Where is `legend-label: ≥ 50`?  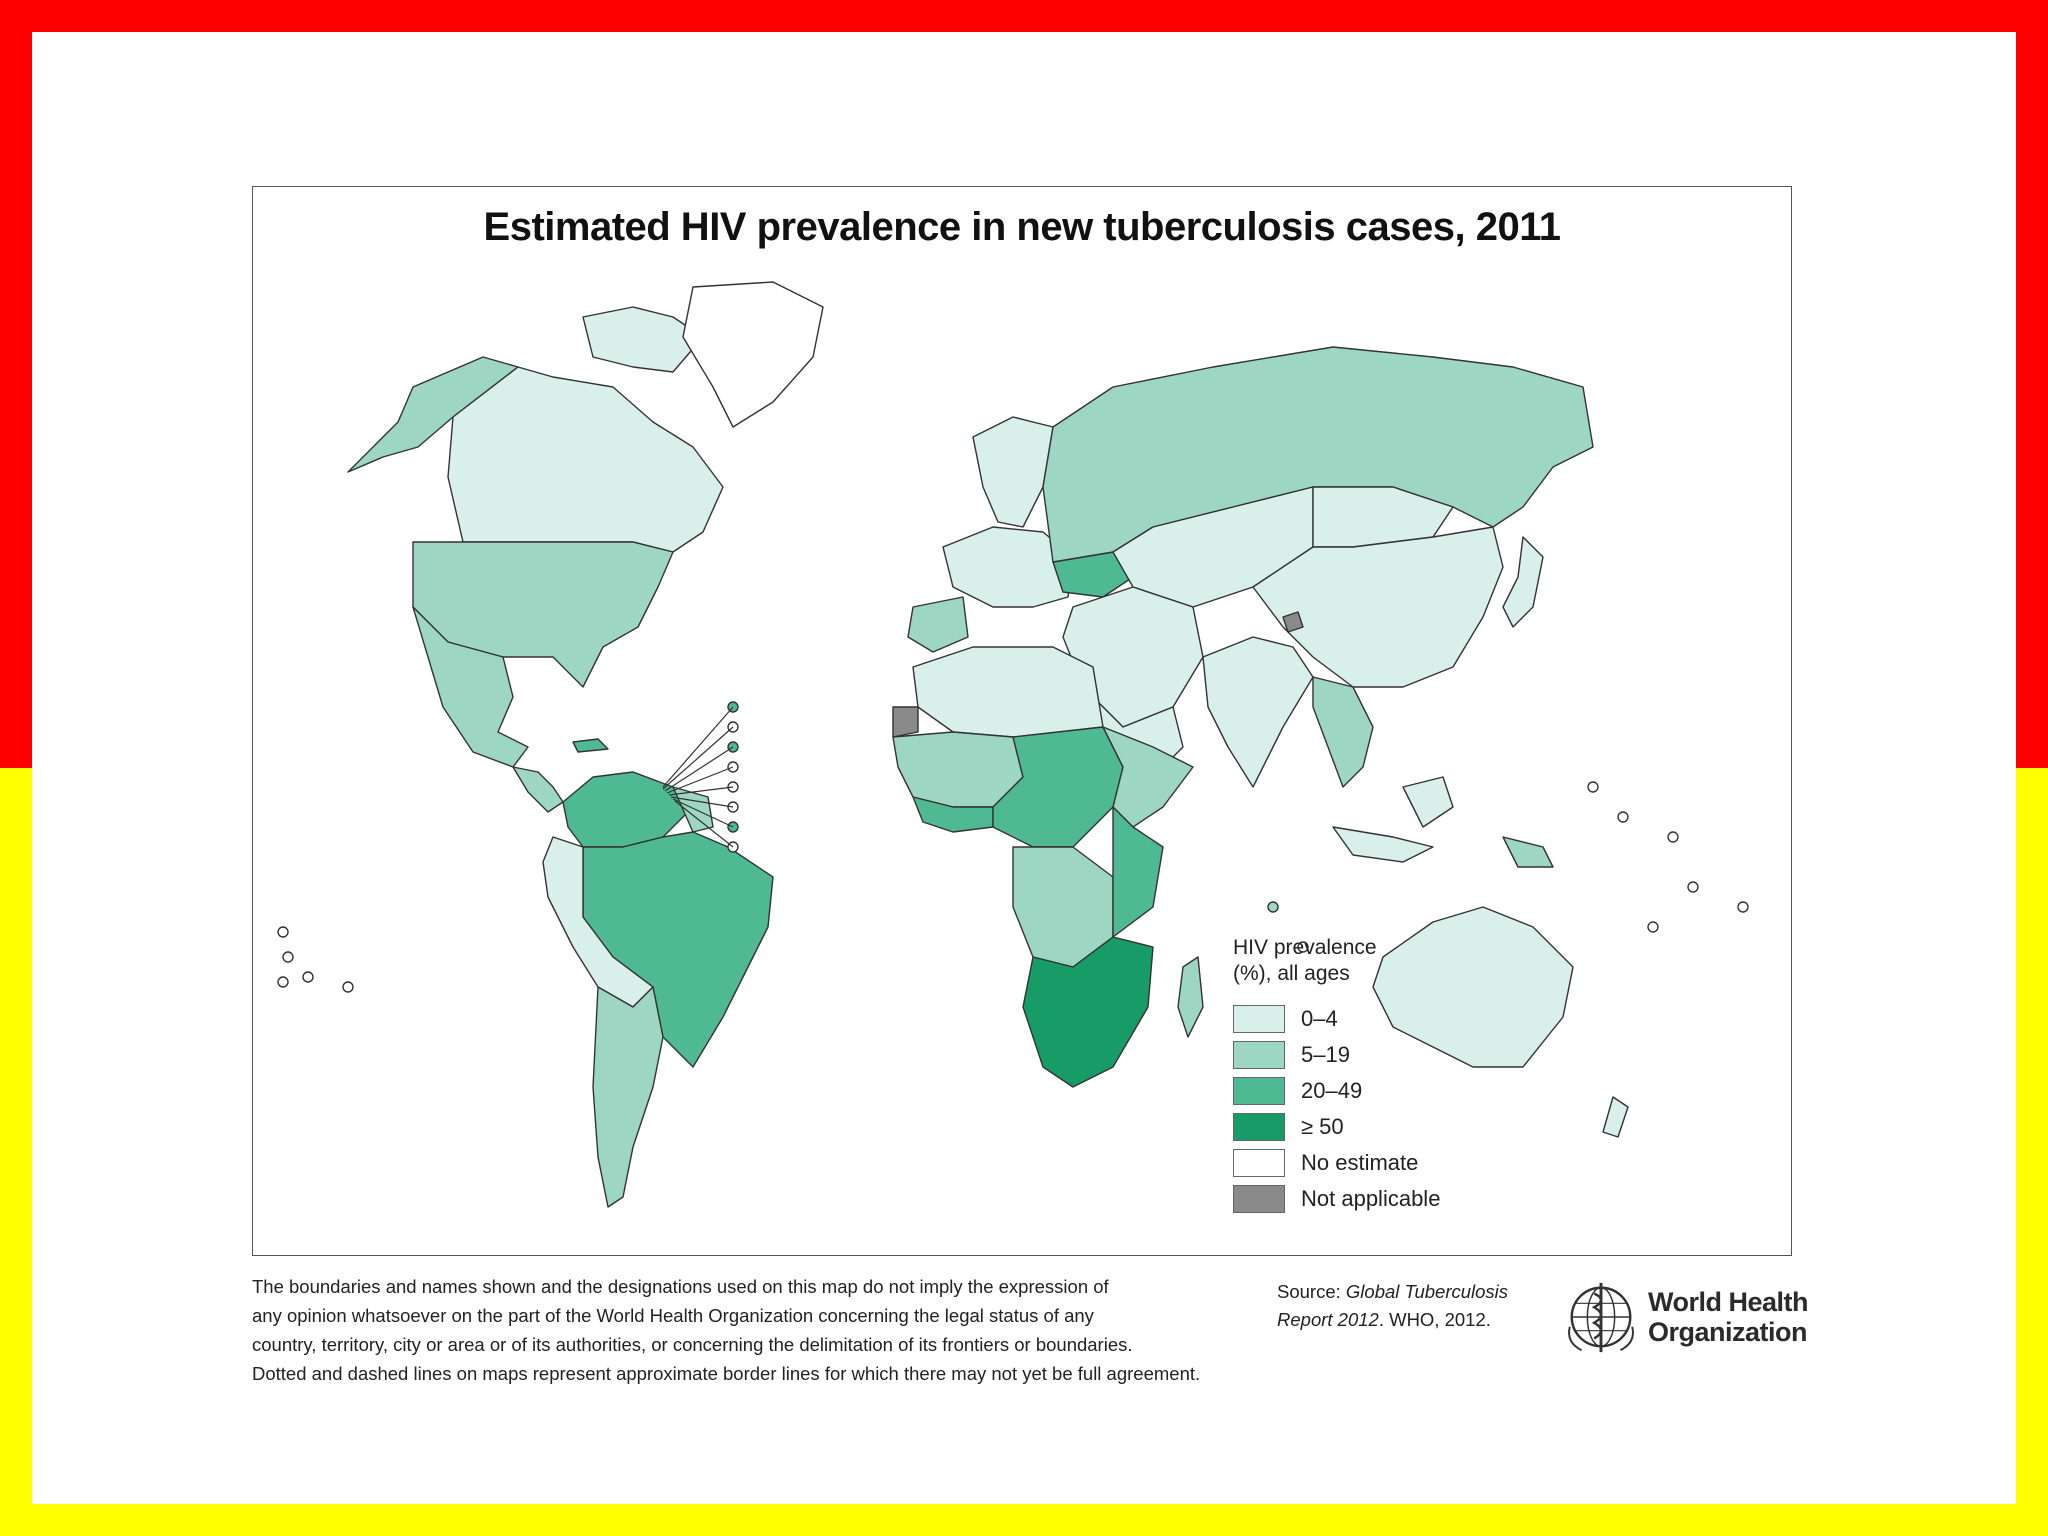 legend-label: ≥ 50 is located at coordinates (1322, 1126).